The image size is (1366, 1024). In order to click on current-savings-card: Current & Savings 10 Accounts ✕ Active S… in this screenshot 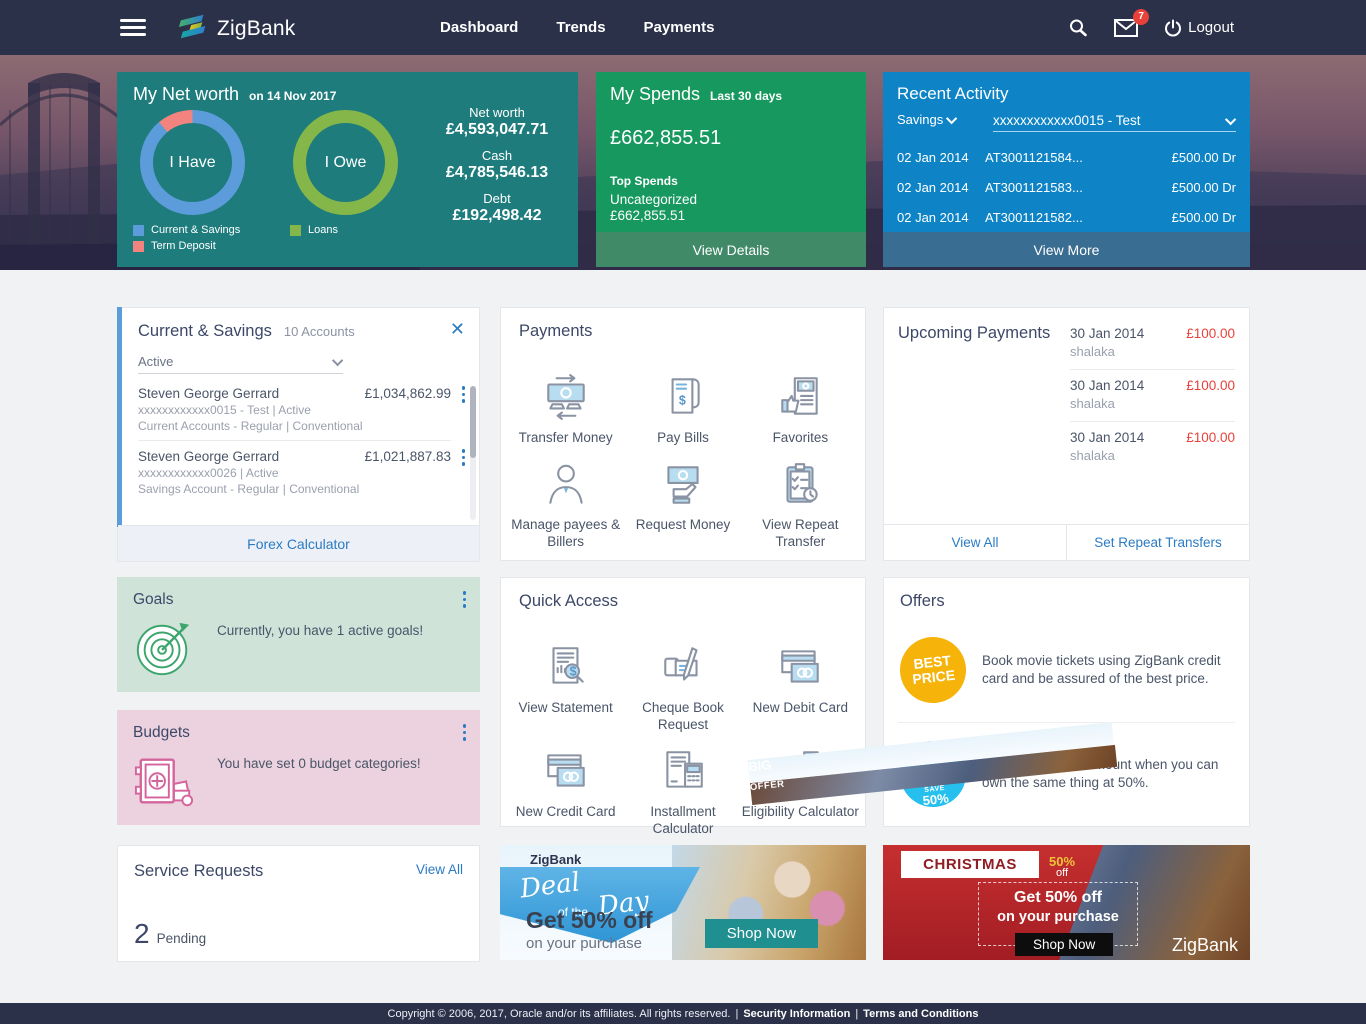, I will do `click(298, 434)`.